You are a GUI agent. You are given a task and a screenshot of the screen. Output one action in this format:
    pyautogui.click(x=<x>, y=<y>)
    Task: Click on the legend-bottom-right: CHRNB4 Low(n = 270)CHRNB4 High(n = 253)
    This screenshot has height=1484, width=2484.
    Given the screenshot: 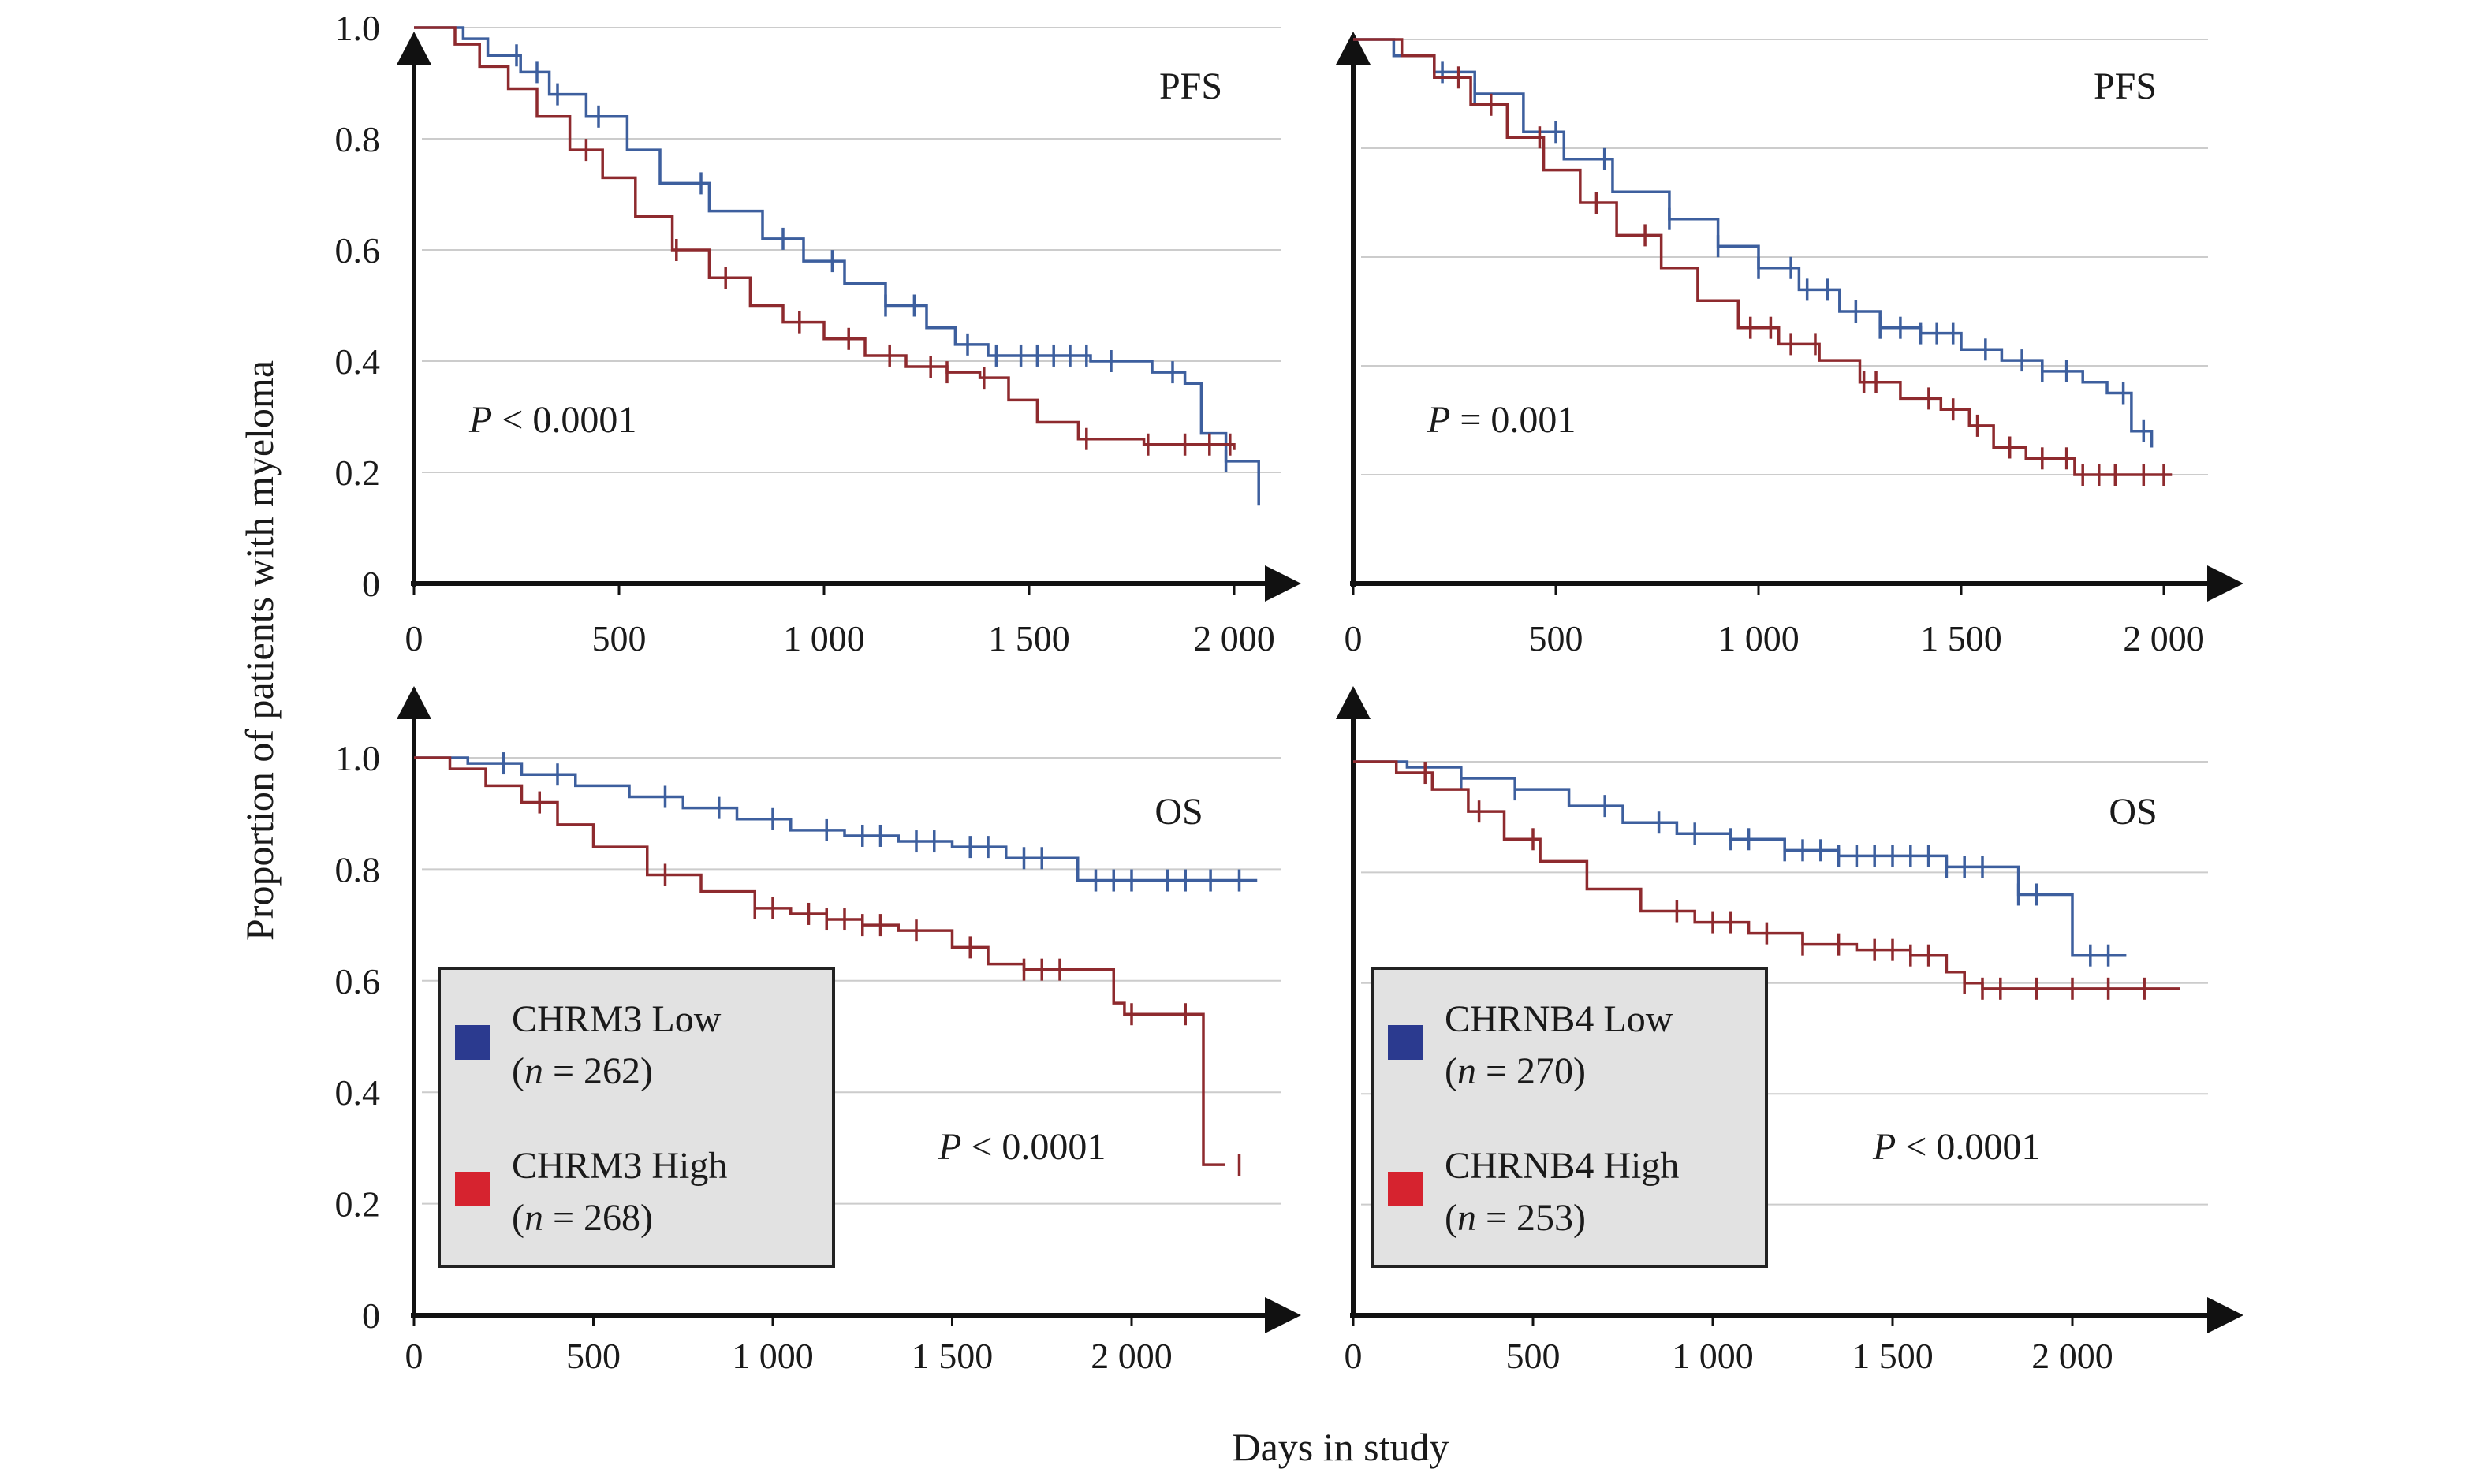 What is the action you would take?
    pyautogui.click(x=1570, y=1117)
    